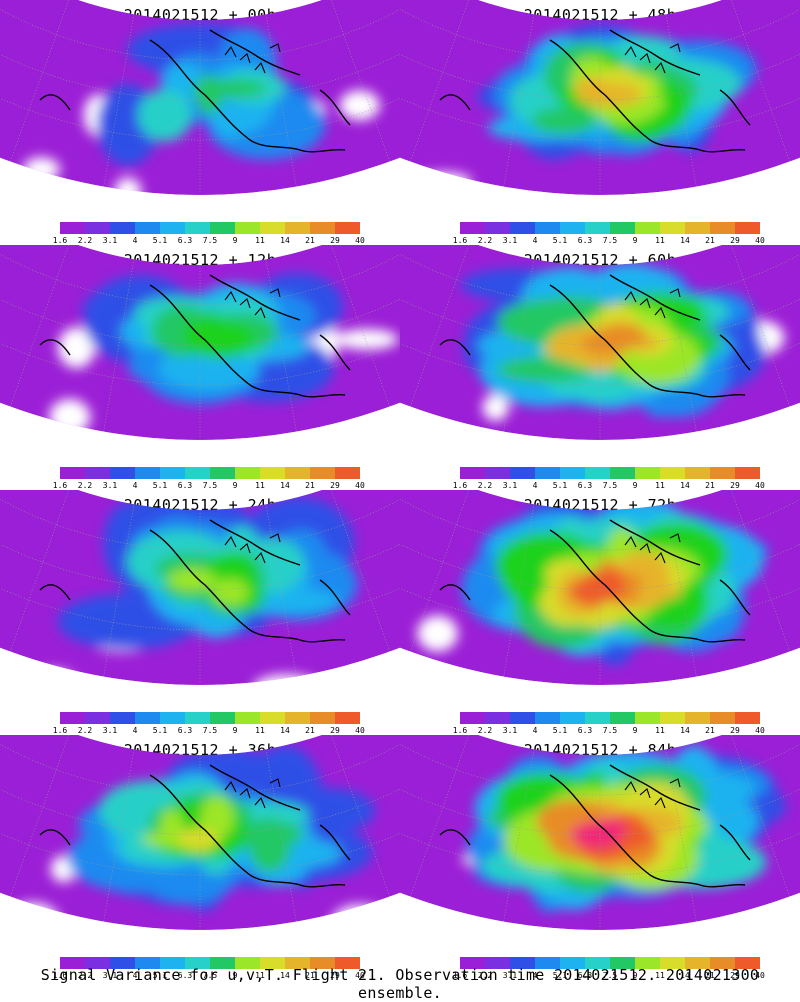 This screenshot has height=1002, width=800. I want to click on coastline, so click(195, 826).